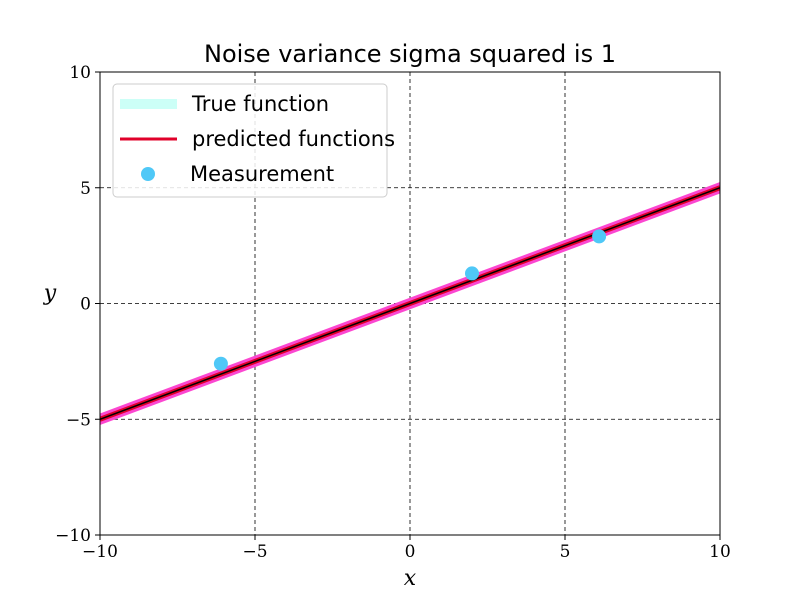  Describe the element at coordinates (148, 174) in the screenshot. I see `legend-swatch-measurement` at that location.